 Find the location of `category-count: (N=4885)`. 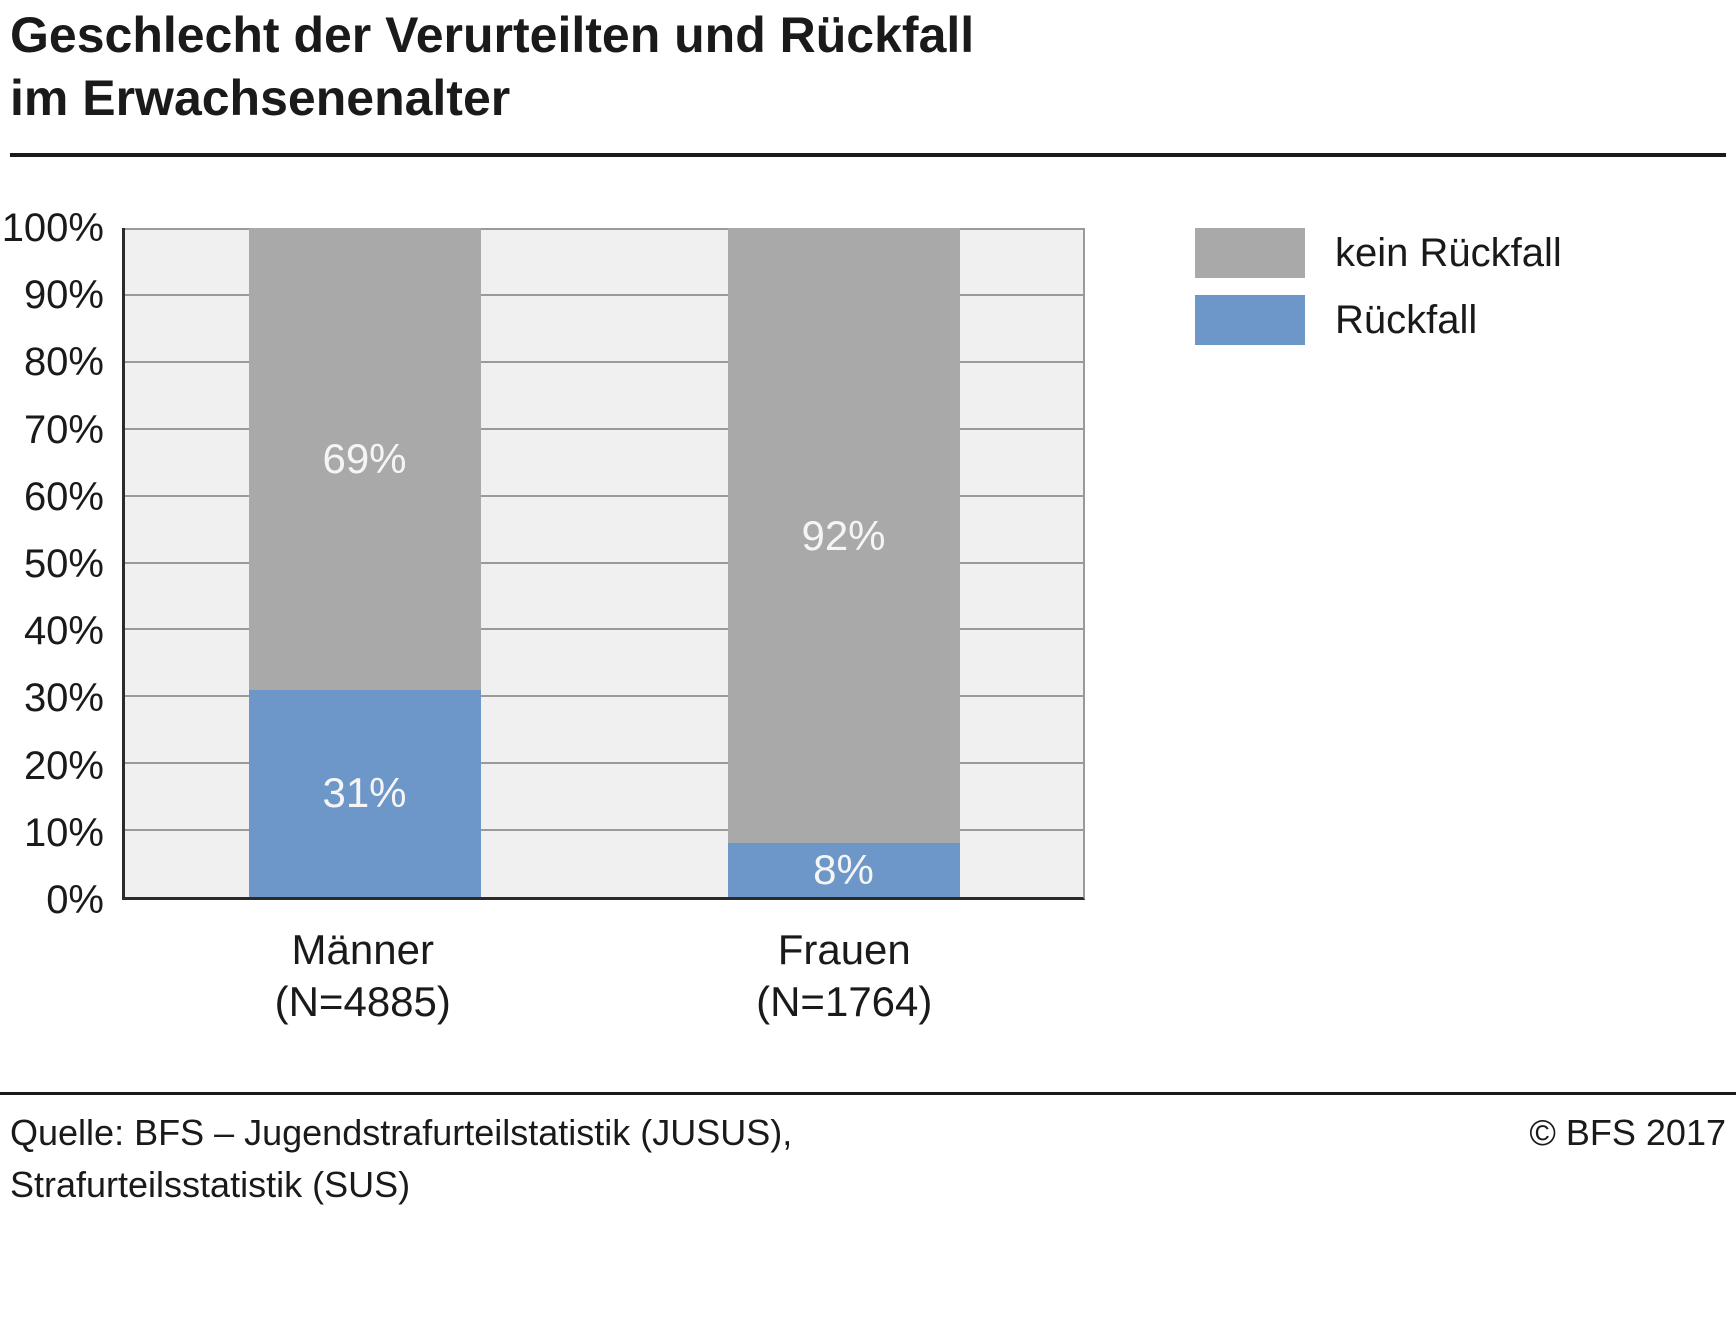

category-count: (N=4885) is located at coordinates (362, 1001).